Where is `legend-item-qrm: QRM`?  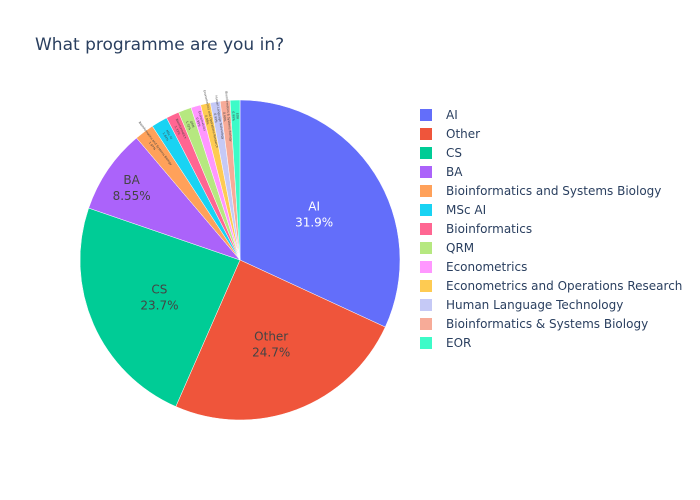 legend-item-qrm: QRM is located at coordinates (447, 248).